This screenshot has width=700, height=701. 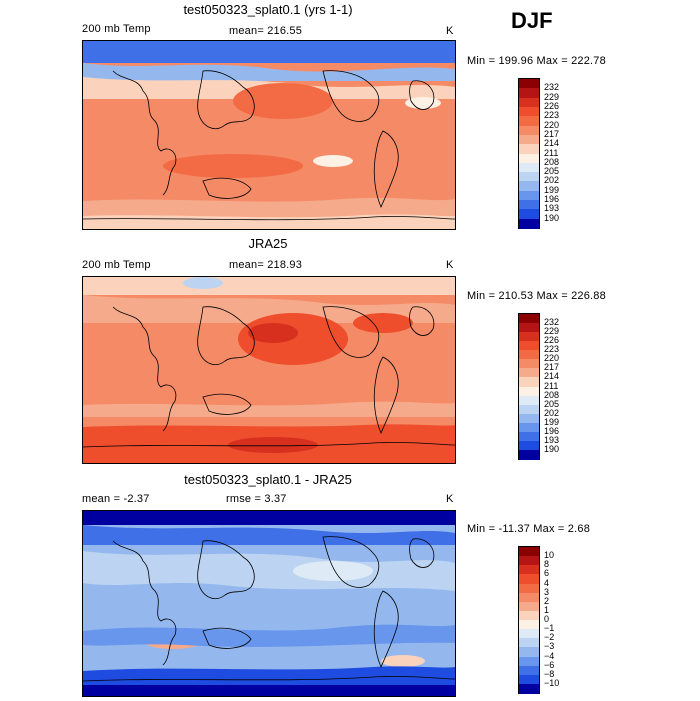 I want to click on colorbar-tick-label: 214, so click(x=552, y=143).